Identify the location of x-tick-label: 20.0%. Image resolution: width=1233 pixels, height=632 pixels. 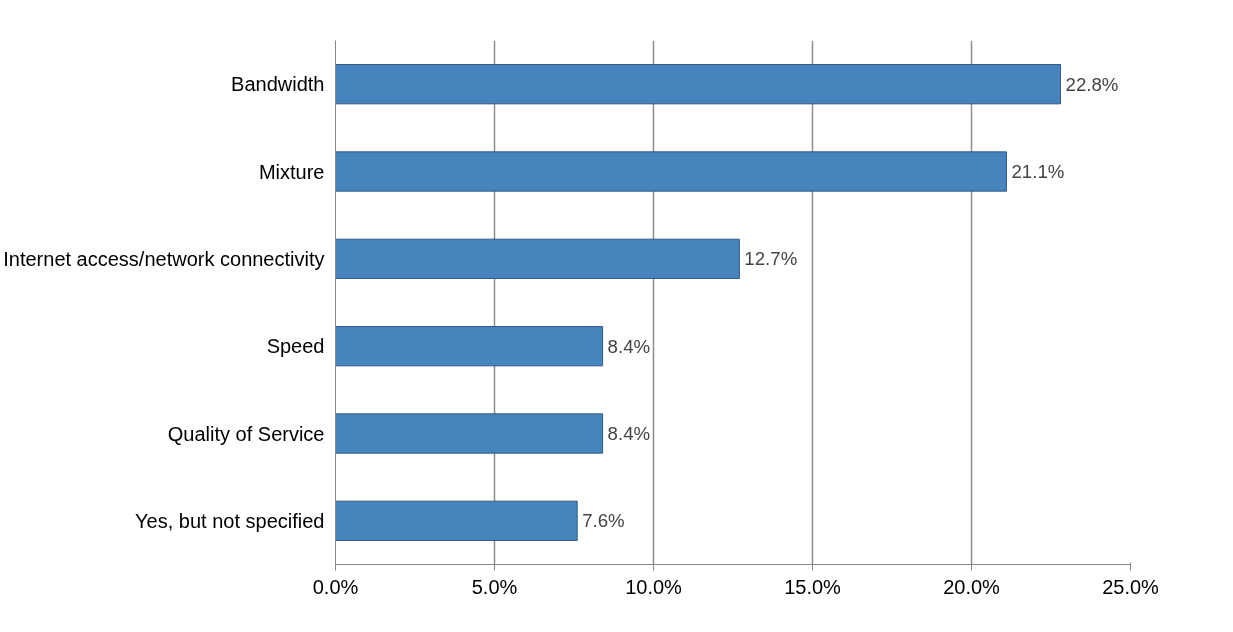
(972, 586).